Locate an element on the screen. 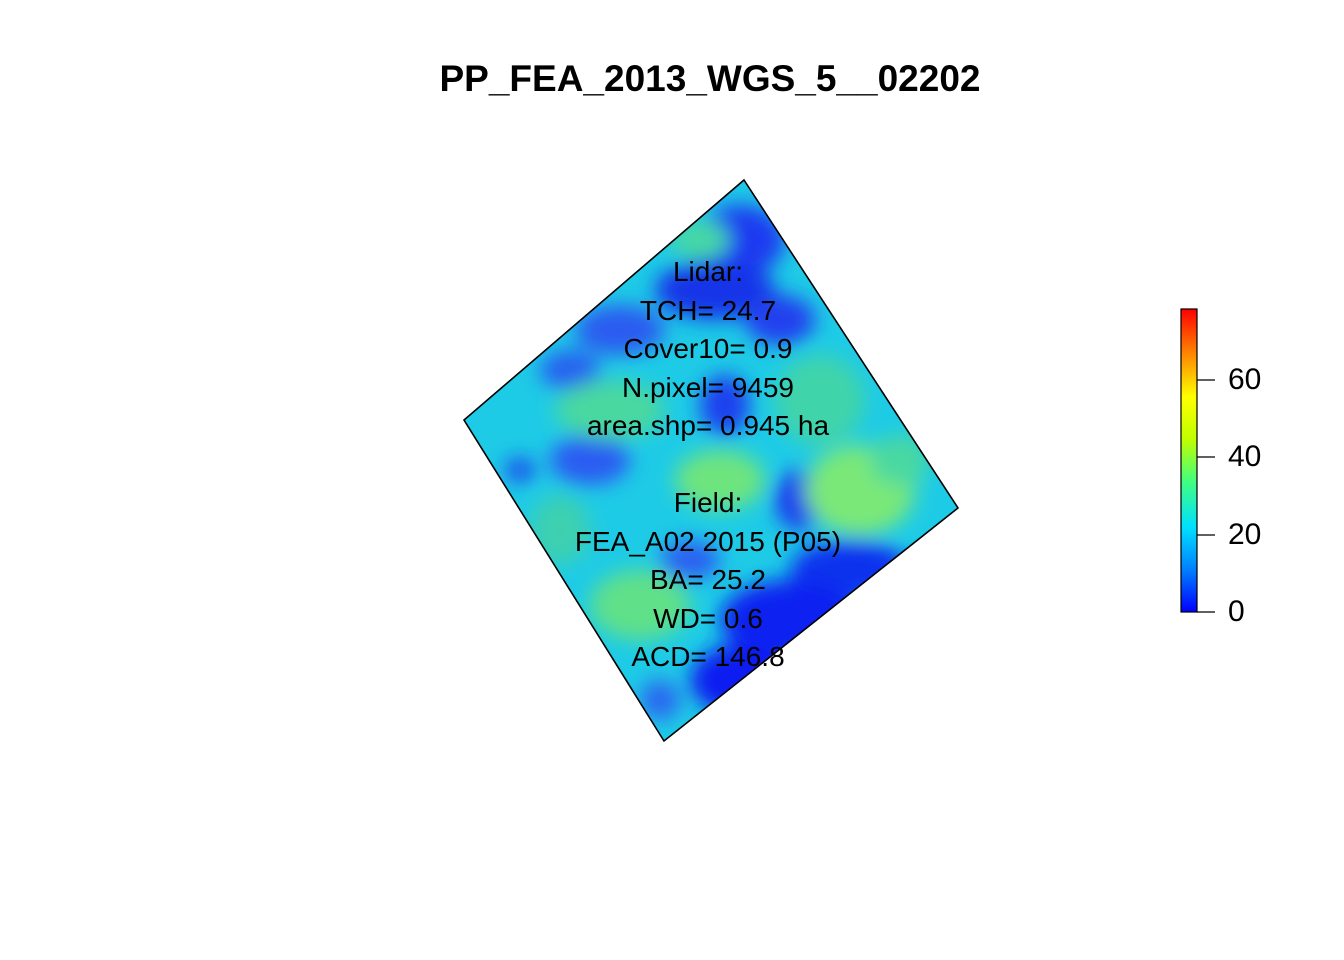 The width and height of the screenshot is (1344, 960). field-acd: ACD= 146.8 is located at coordinates (708, 656).